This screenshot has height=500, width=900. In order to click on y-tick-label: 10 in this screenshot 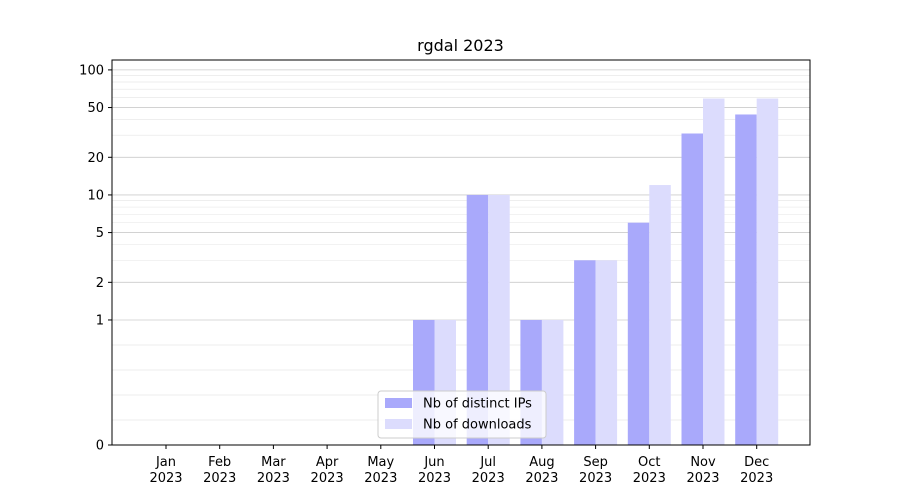, I will do `click(95, 195)`.